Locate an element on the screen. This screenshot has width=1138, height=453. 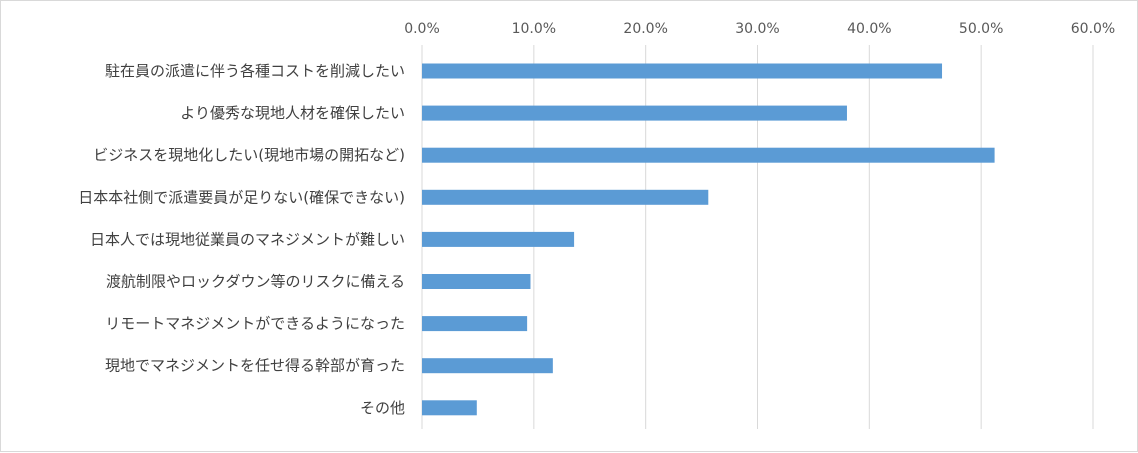
category-label: 駐在員の派遣に伴う各種コストを削減したい is located at coordinates (255, 71).